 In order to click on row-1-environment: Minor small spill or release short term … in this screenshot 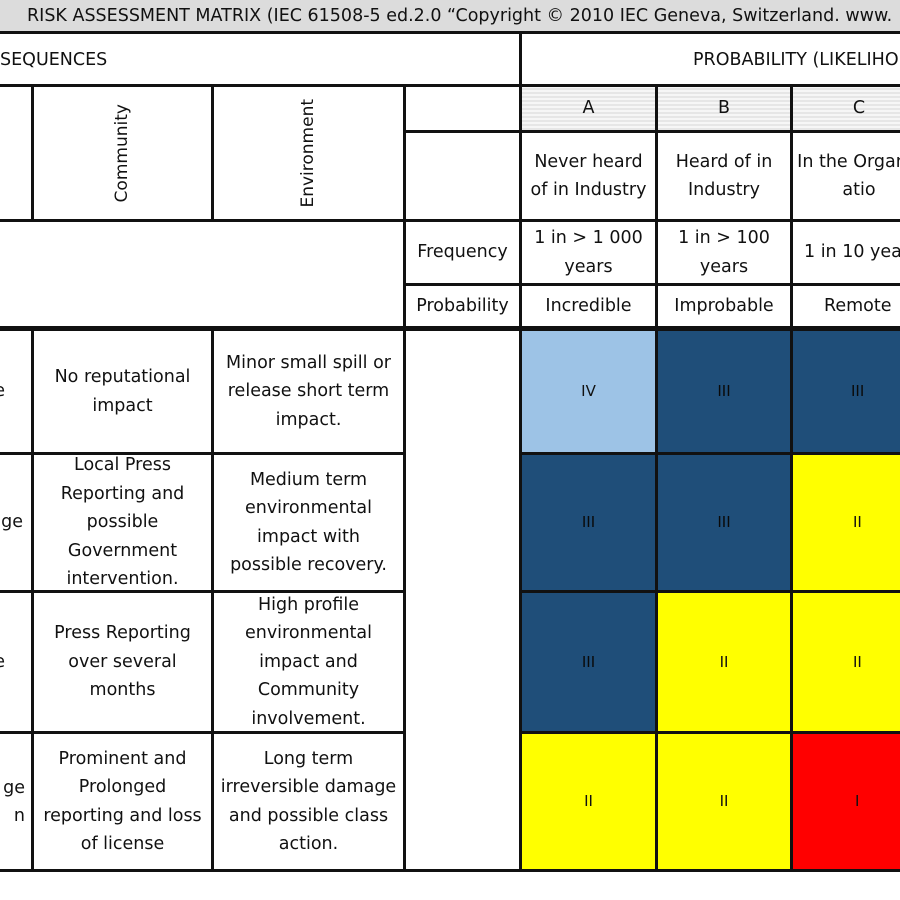, I will do `click(308, 391)`.